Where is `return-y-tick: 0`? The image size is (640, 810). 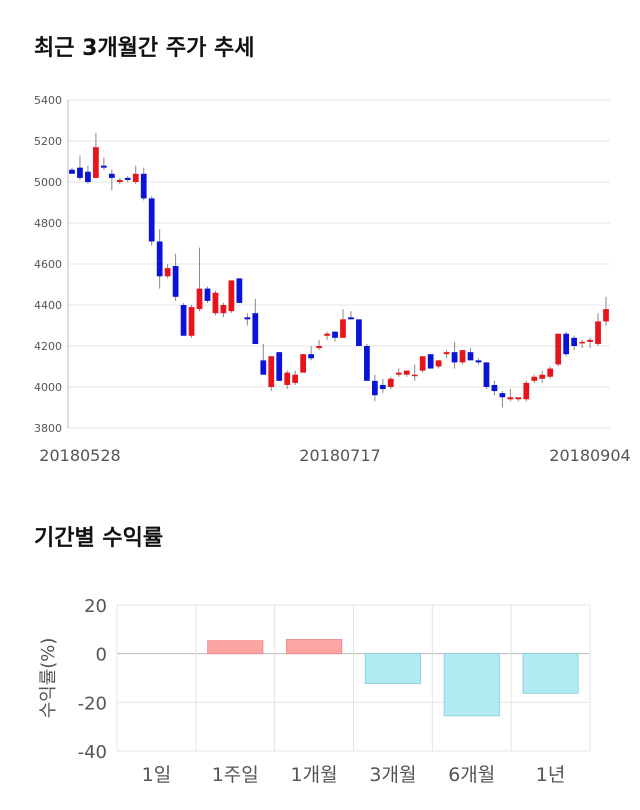
return-y-tick: 0 is located at coordinates (101, 655).